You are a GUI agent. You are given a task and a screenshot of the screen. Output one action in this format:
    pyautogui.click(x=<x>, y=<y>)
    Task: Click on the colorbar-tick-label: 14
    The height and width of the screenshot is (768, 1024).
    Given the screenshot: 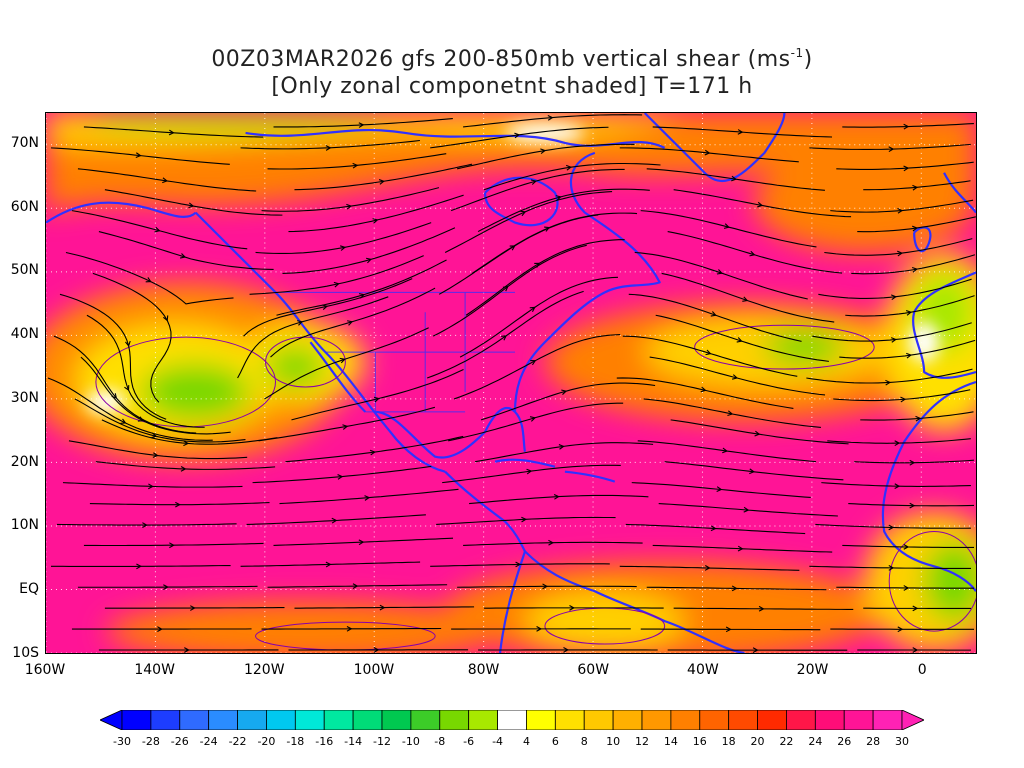 What is the action you would take?
    pyautogui.click(x=670, y=741)
    